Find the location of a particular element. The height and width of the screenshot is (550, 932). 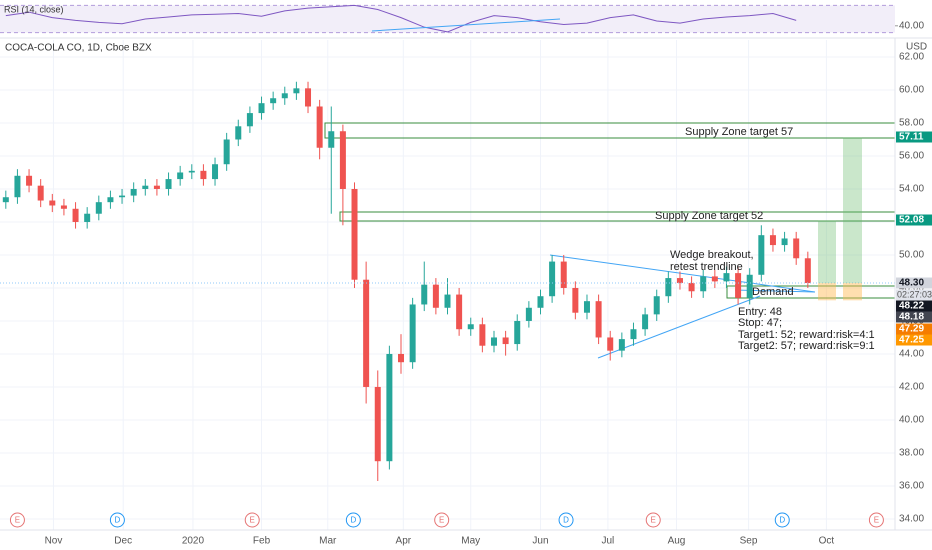

x-tick-label: May is located at coordinates (470, 541).